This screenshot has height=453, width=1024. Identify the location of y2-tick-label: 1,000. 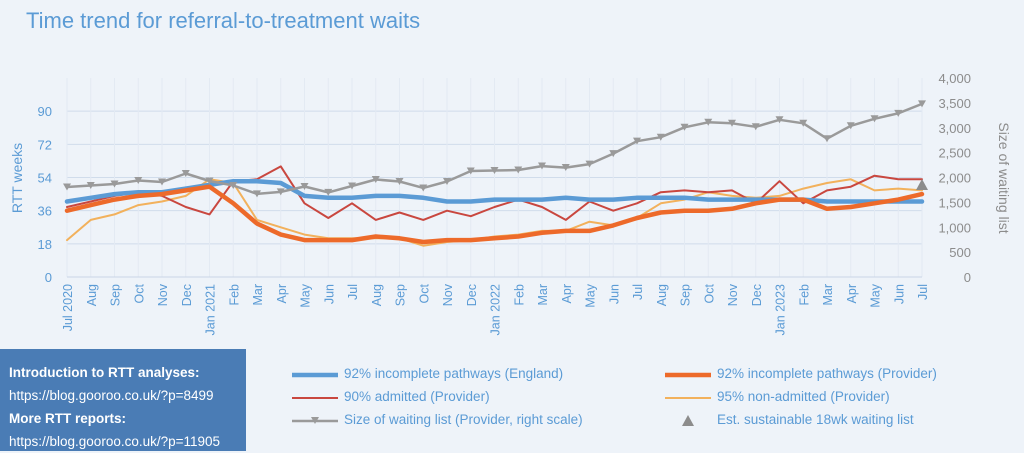
(954, 227).